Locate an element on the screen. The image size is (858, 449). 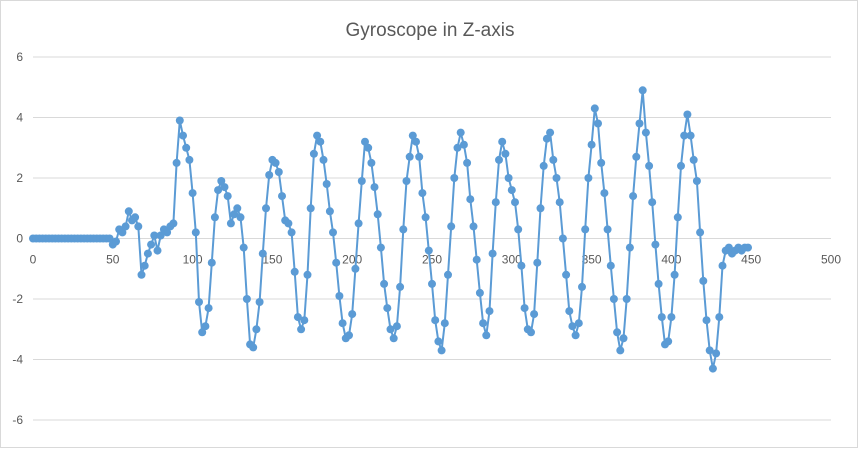
x-tick-label: 250 is located at coordinates (432, 260).